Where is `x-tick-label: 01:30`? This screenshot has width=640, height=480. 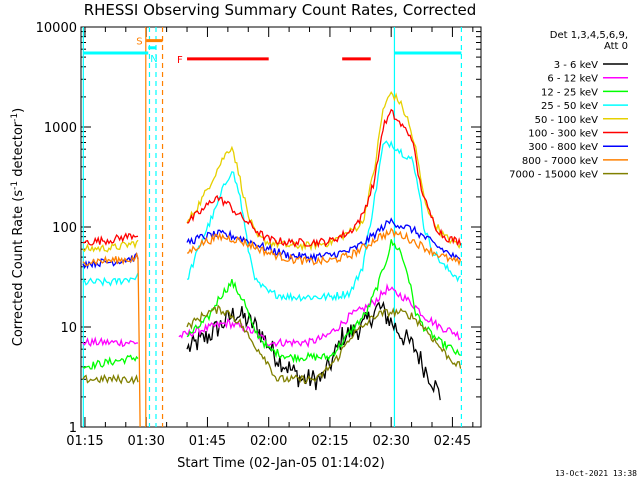
x-tick-label: 01:30 is located at coordinates (145, 441).